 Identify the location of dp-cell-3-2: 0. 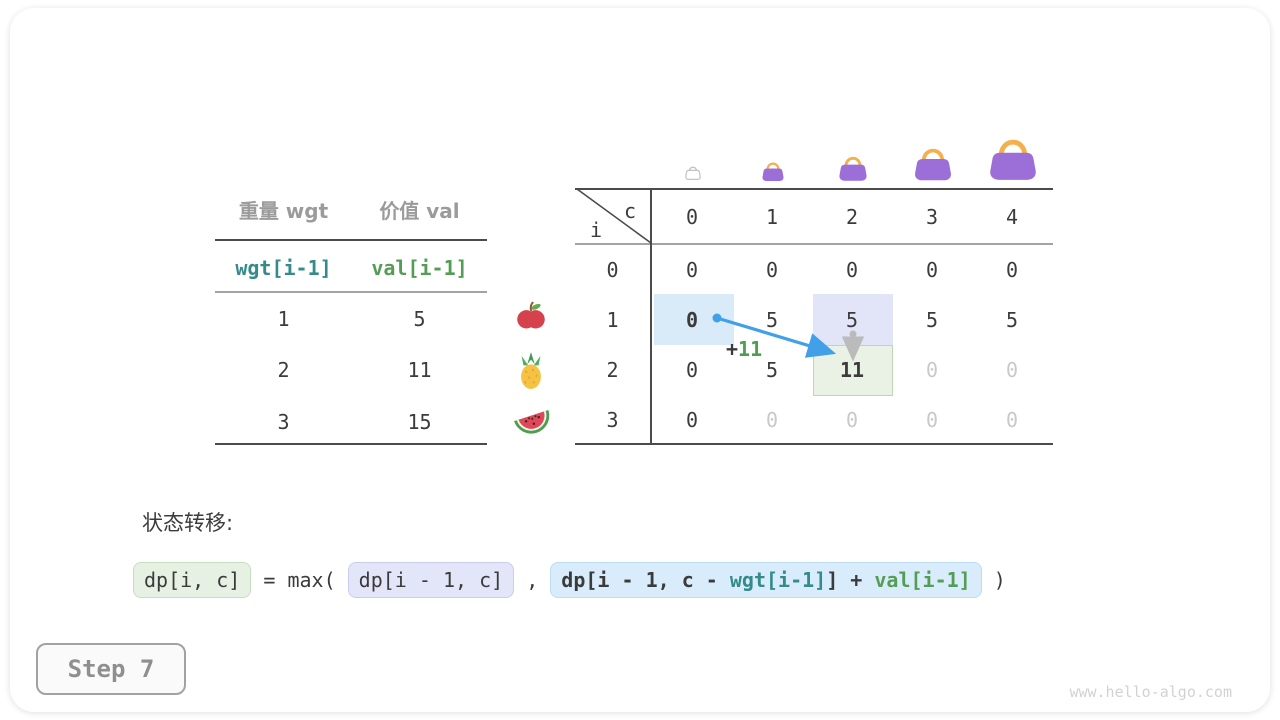
(852, 420).